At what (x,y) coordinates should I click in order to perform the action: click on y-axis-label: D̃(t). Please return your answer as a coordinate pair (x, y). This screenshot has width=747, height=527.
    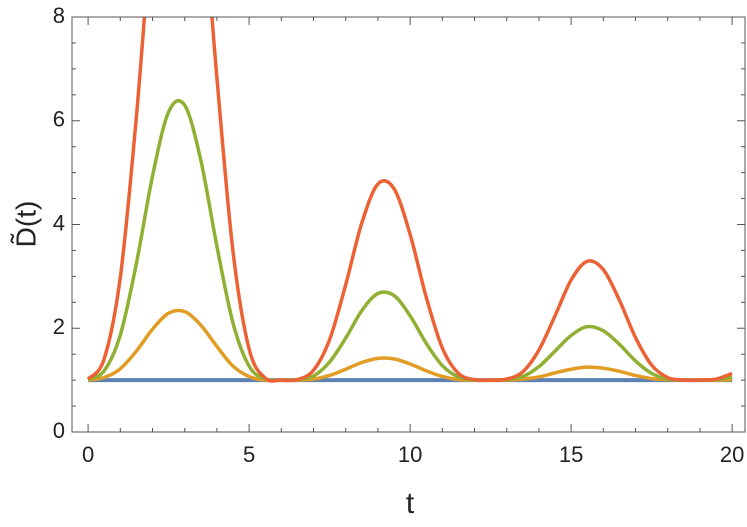
    Looking at the image, I should click on (25, 224).